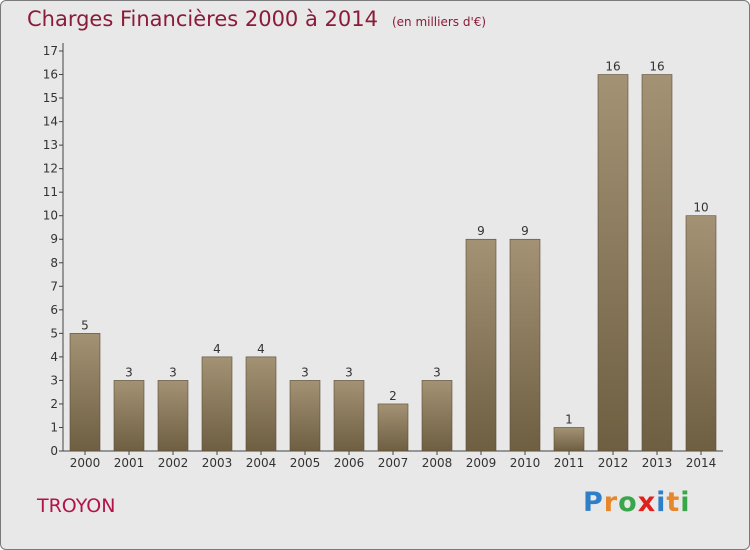  I want to click on x-tick-label-2007: 2007, so click(393, 463).